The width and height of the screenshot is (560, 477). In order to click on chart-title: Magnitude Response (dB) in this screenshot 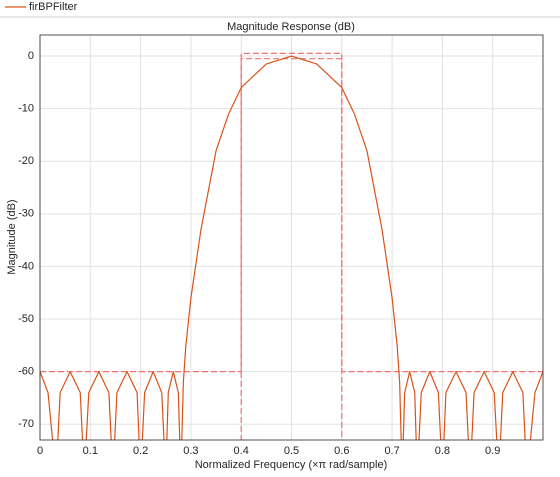, I will do `click(291, 27)`.